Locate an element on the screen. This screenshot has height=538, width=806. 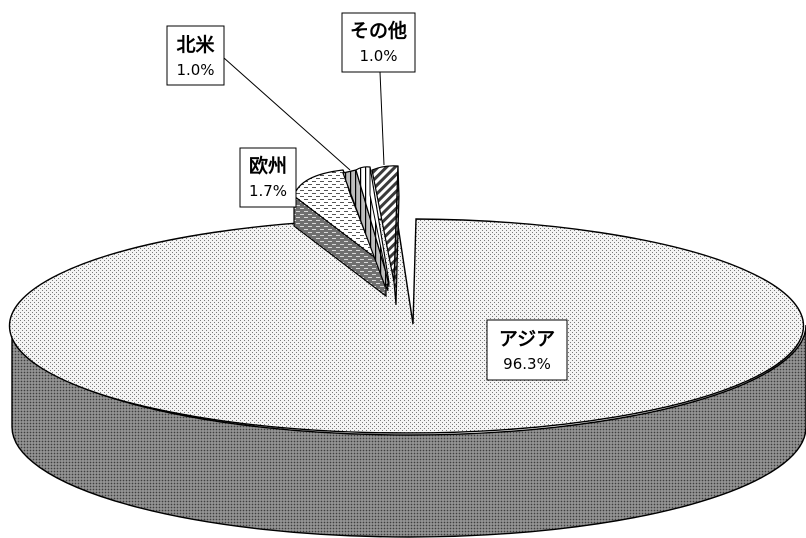
label-name: 欧州 is located at coordinates (268, 165).